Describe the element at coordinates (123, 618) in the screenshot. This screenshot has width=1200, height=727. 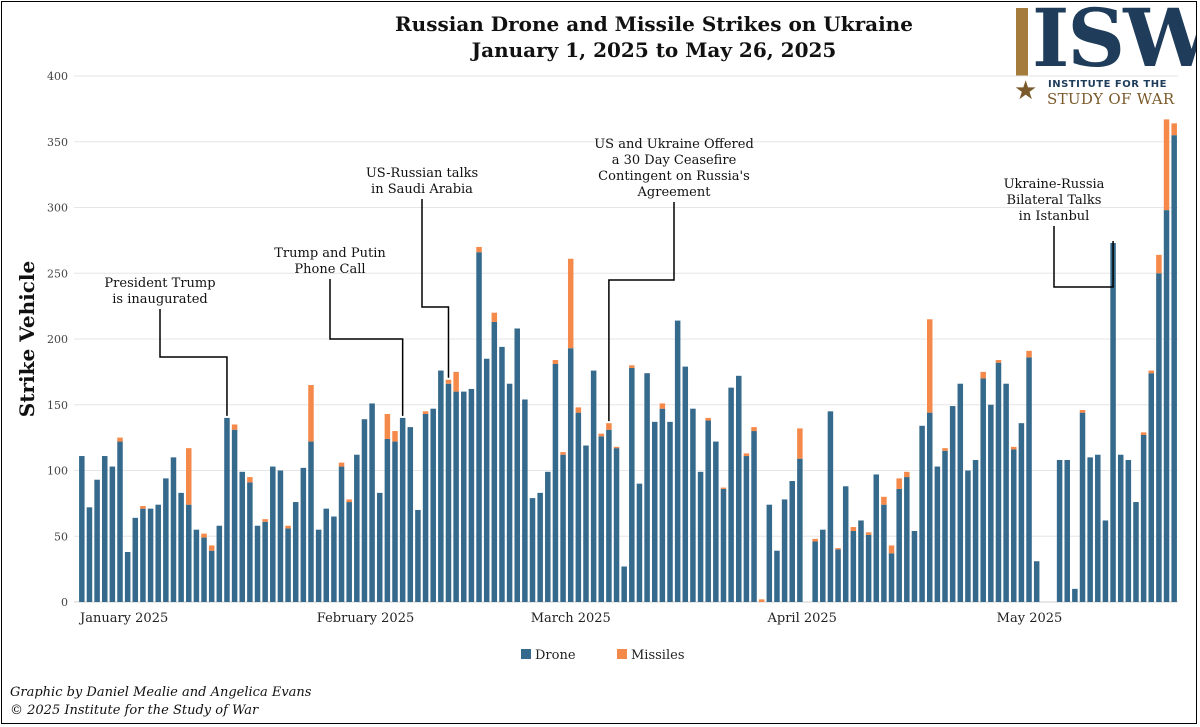
I see `x-month-label: January 2025` at that location.